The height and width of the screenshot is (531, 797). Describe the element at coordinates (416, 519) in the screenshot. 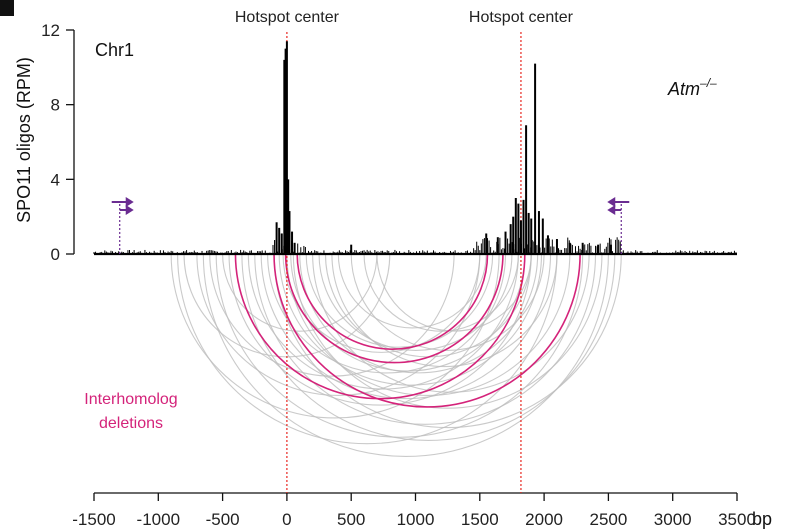

I see `x-tick-label: 1000` at that location.